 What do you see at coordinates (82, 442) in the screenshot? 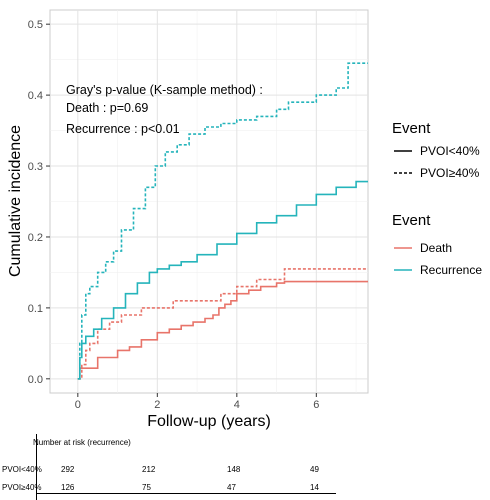
I see `risk-table-title: Number at risk (recurrence)` at bounding box center [82, 442].